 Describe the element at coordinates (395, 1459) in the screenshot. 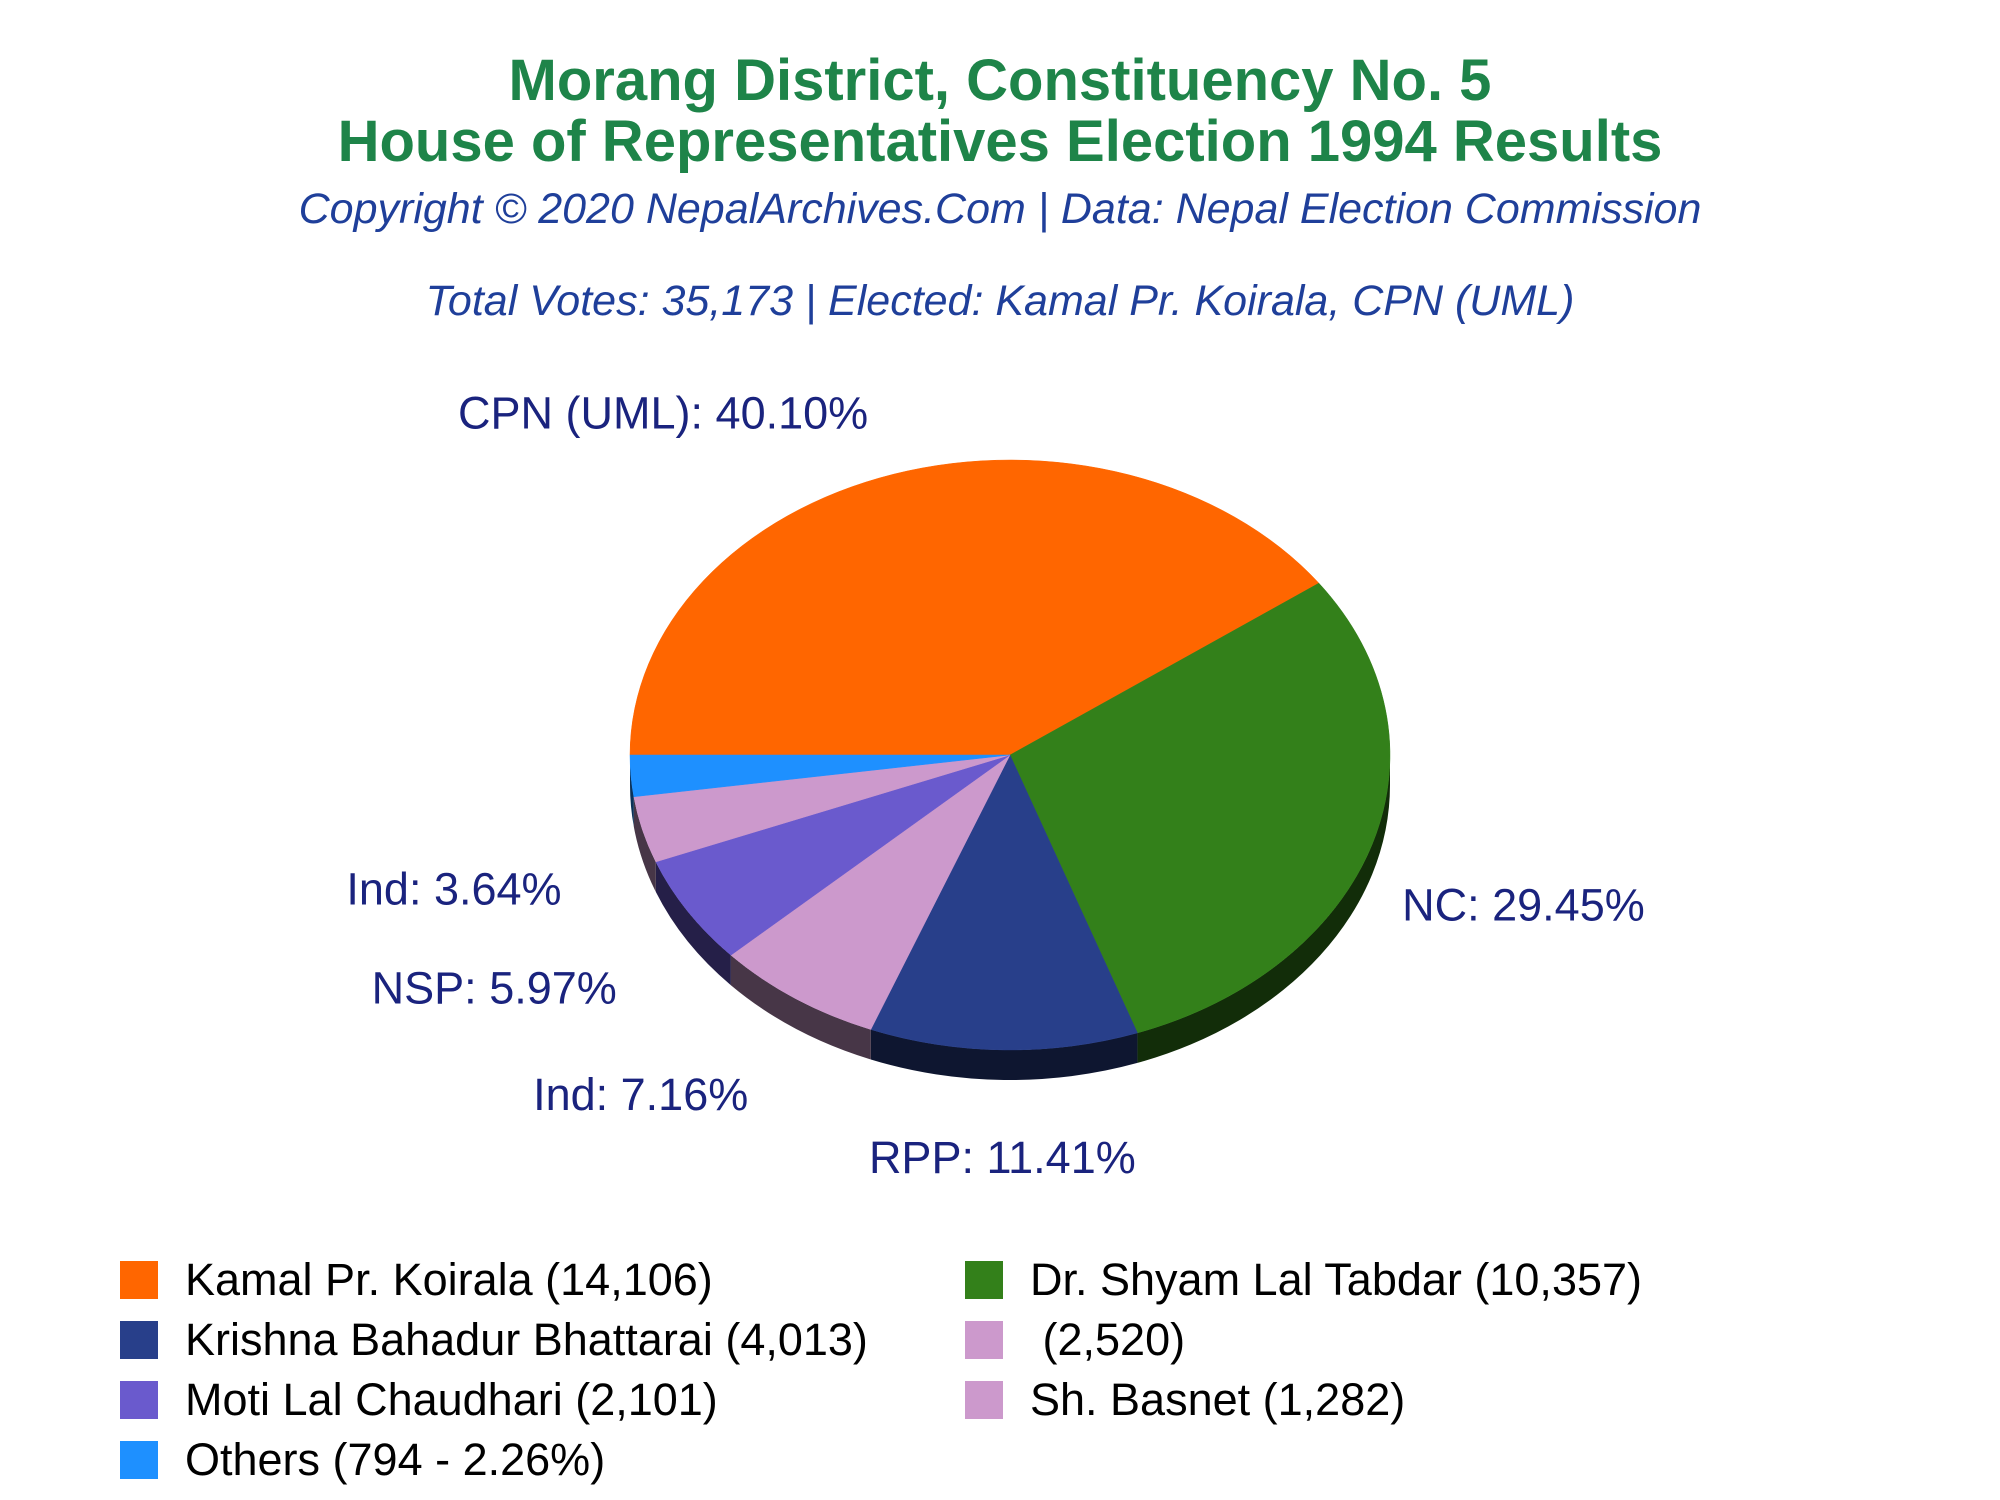

I see `legend-label: Others (794 - 2.26%)` at that location.